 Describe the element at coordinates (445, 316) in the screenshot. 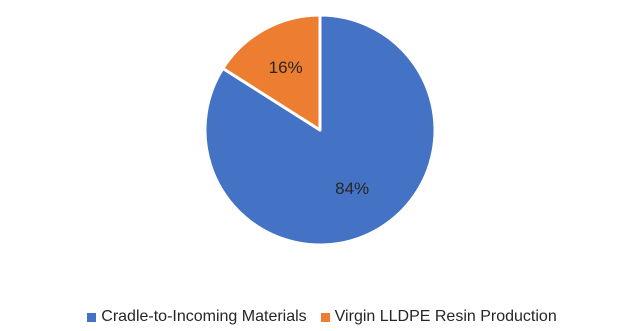

I see `legend-label-virgin-lldpe: Virgin LLDPE Resin Production` at that location.